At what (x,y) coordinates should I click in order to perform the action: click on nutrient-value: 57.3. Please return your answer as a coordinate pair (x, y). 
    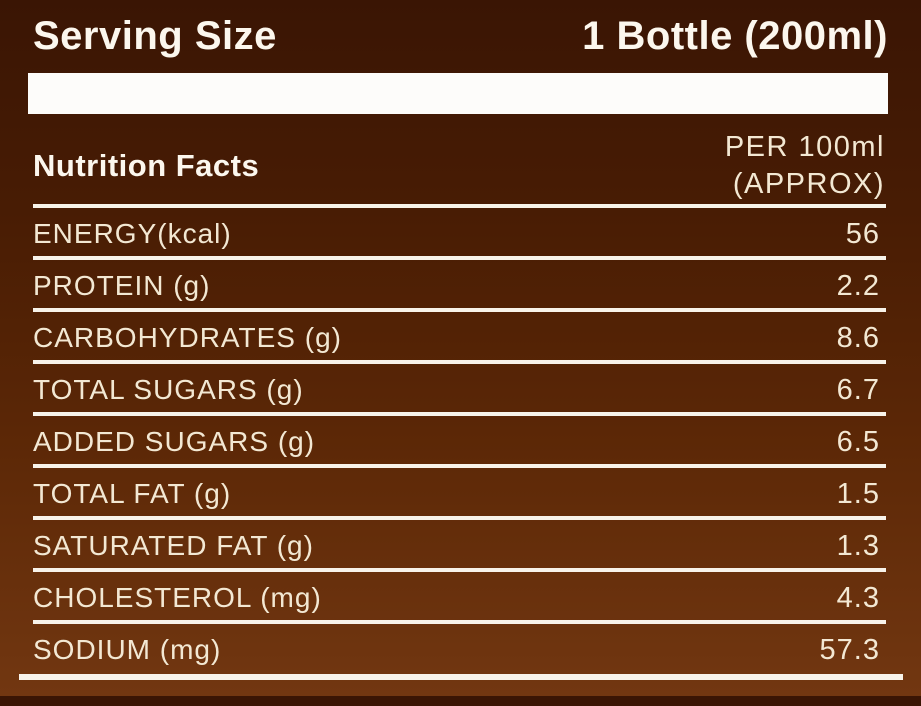
    Looking at the image, I should click on (849, 649).